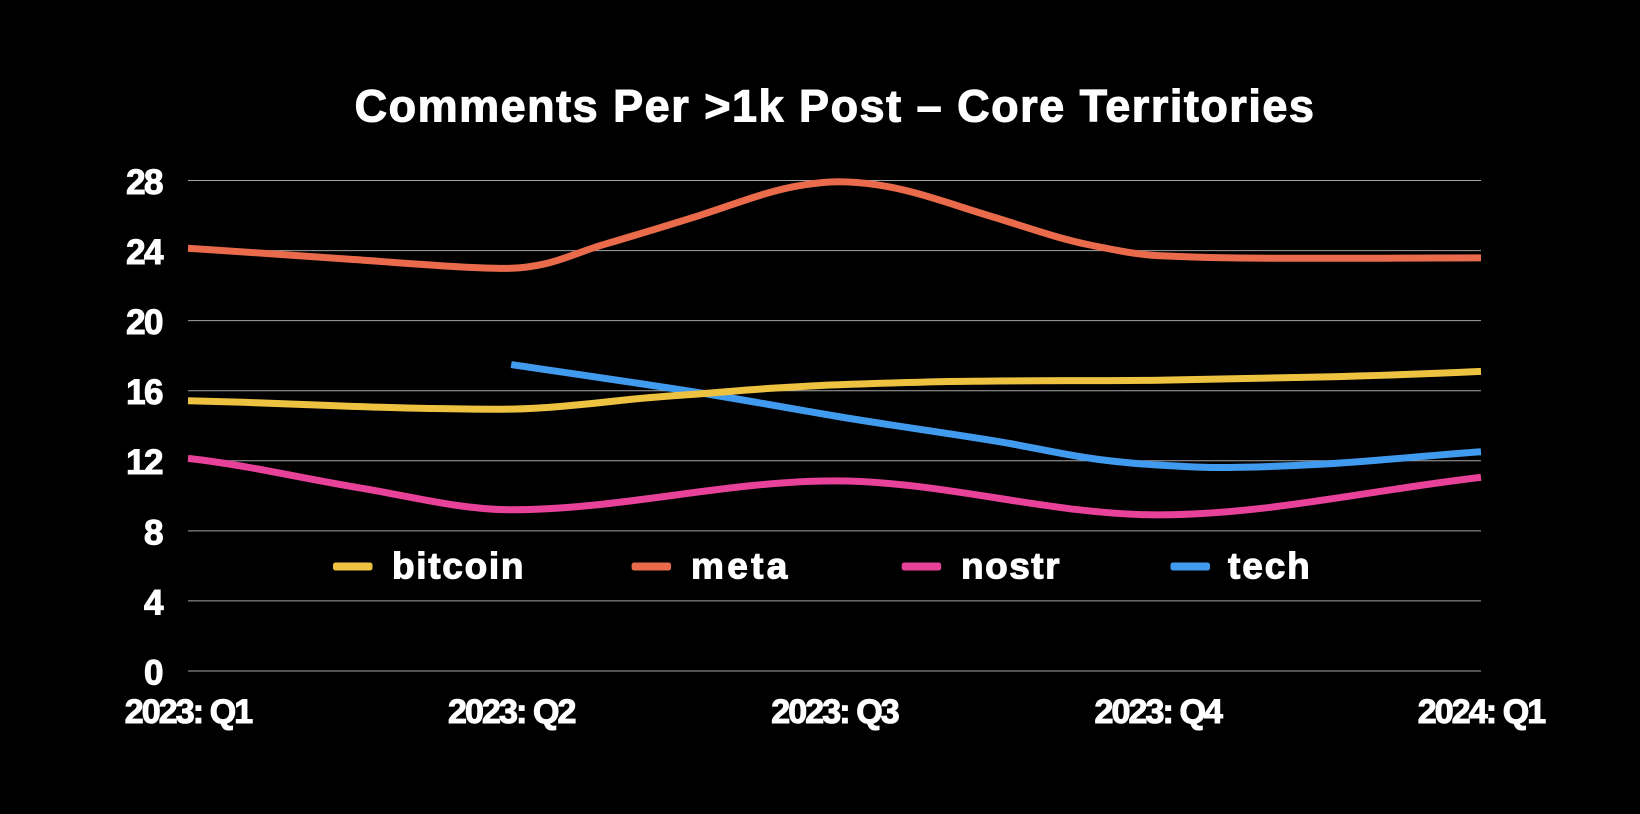 The image size is (1640, 814). I want to click on svg-text: 2023: Q2, so click(512, 712).